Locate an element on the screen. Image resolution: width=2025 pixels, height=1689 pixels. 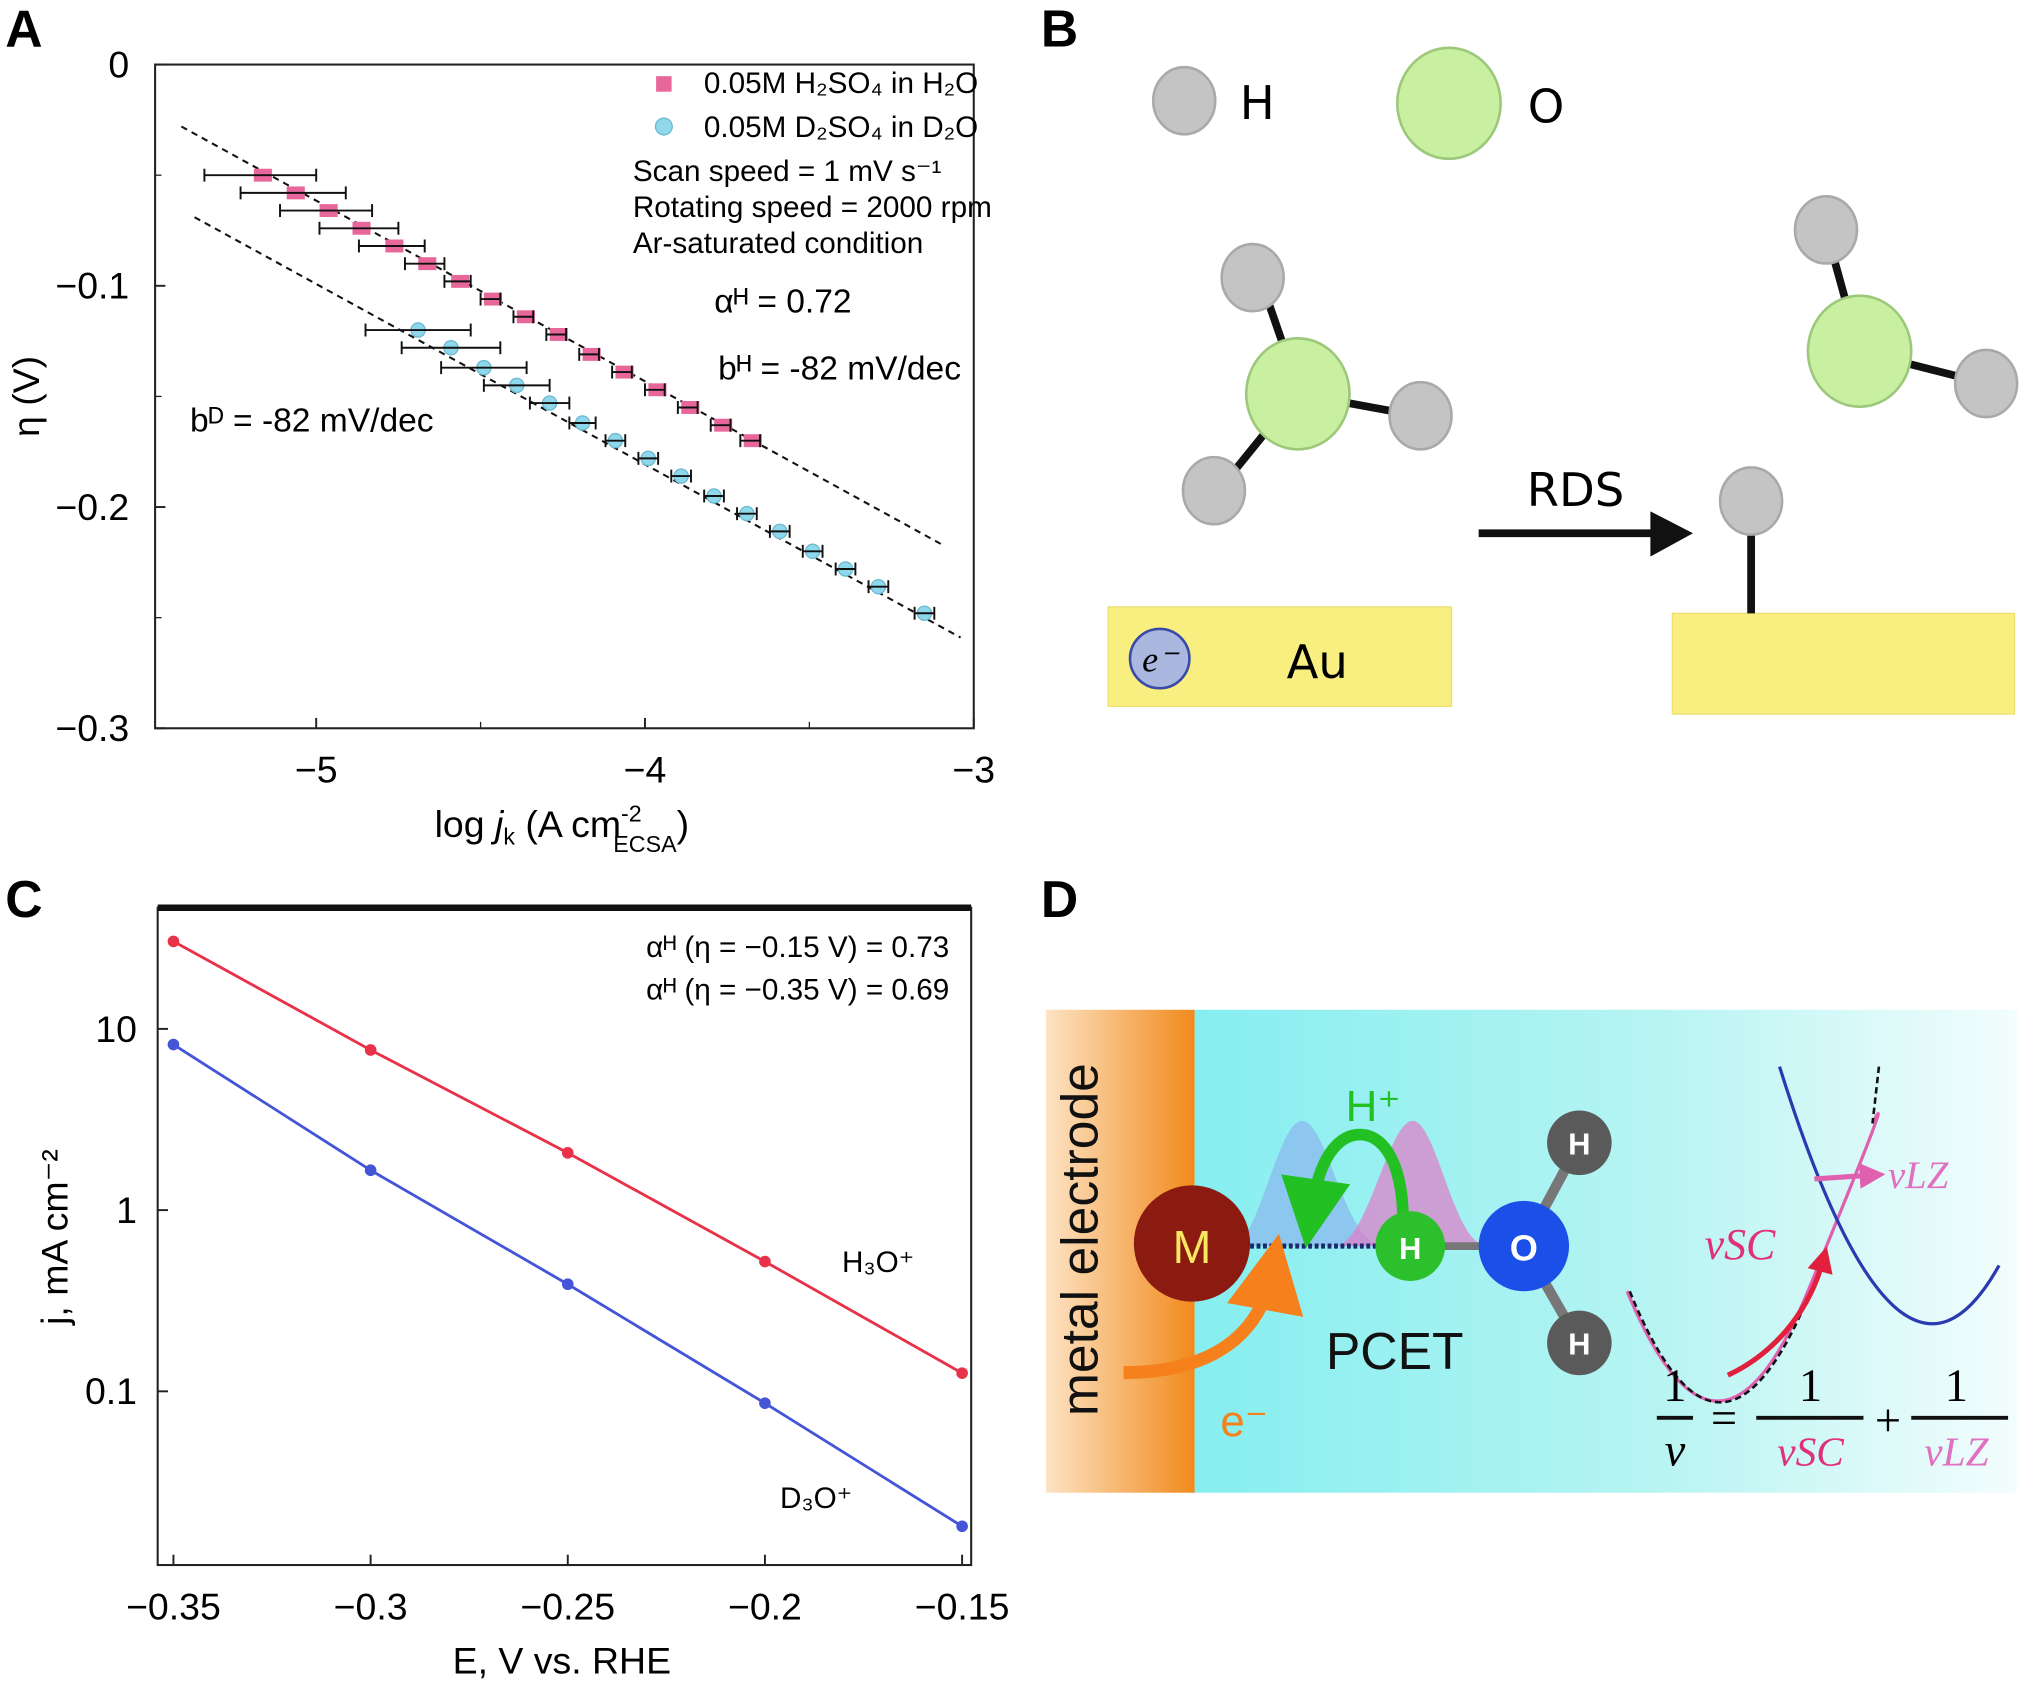
legend-o-atom-icon is located at coordinates (1449, 103).